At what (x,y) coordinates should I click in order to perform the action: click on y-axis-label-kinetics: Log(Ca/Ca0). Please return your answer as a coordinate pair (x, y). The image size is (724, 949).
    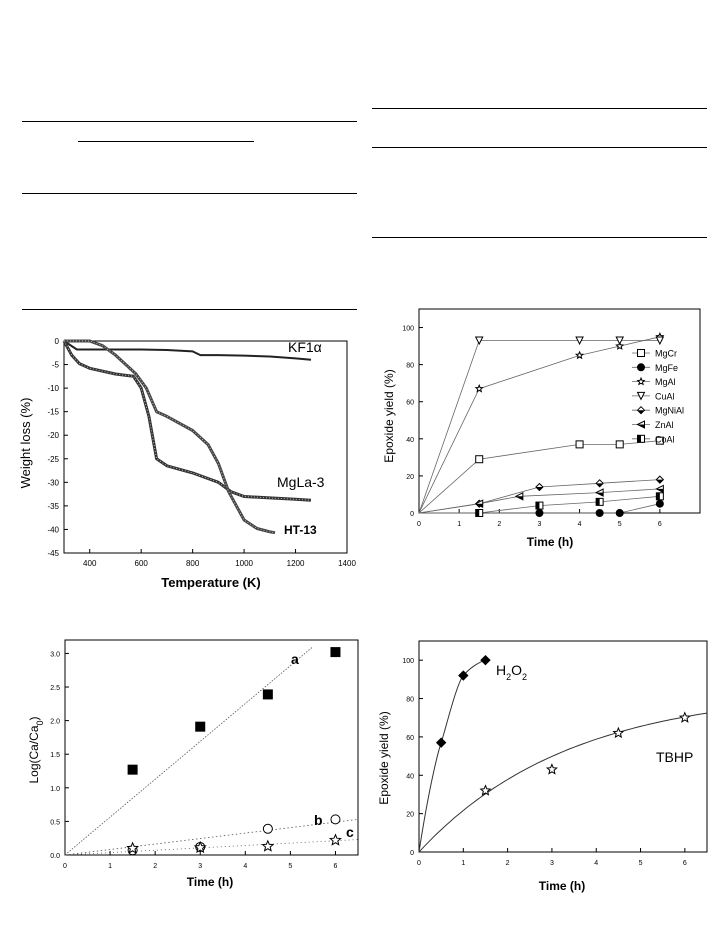
    Looking at the image, I should click on (36, 749).